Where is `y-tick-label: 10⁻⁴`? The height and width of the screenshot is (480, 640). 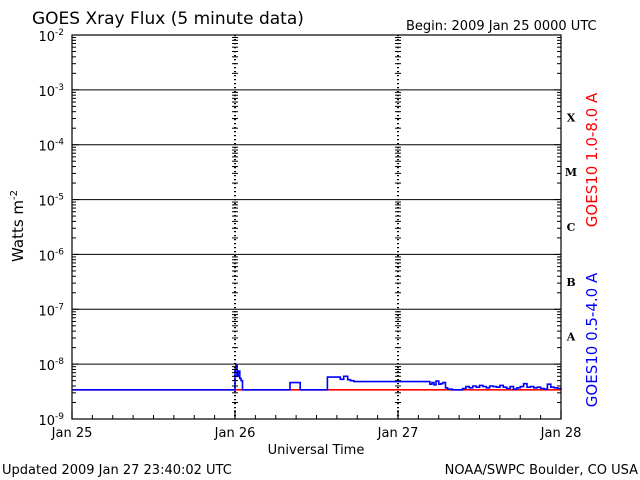 y-tick-label: 10⁻⁴ is located at coordinates (51, 146).